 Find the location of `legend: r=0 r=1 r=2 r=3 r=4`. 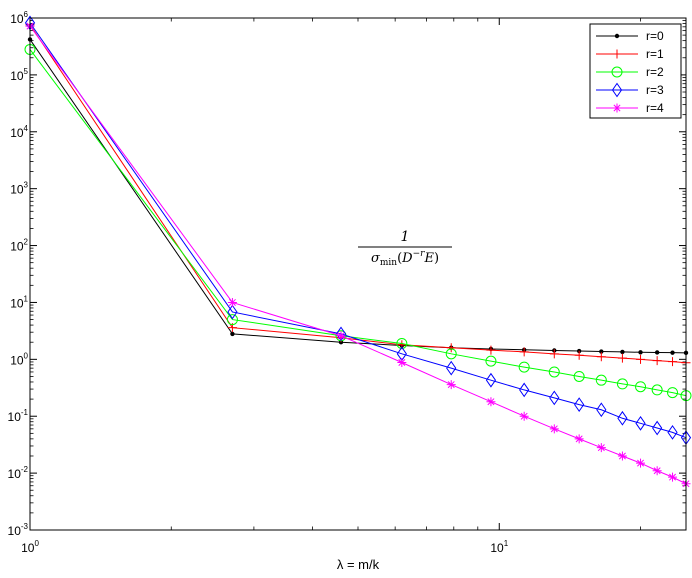

legend: r=0 r=1 r=2 r=3 r=4 is located at coordinates (635, 71).